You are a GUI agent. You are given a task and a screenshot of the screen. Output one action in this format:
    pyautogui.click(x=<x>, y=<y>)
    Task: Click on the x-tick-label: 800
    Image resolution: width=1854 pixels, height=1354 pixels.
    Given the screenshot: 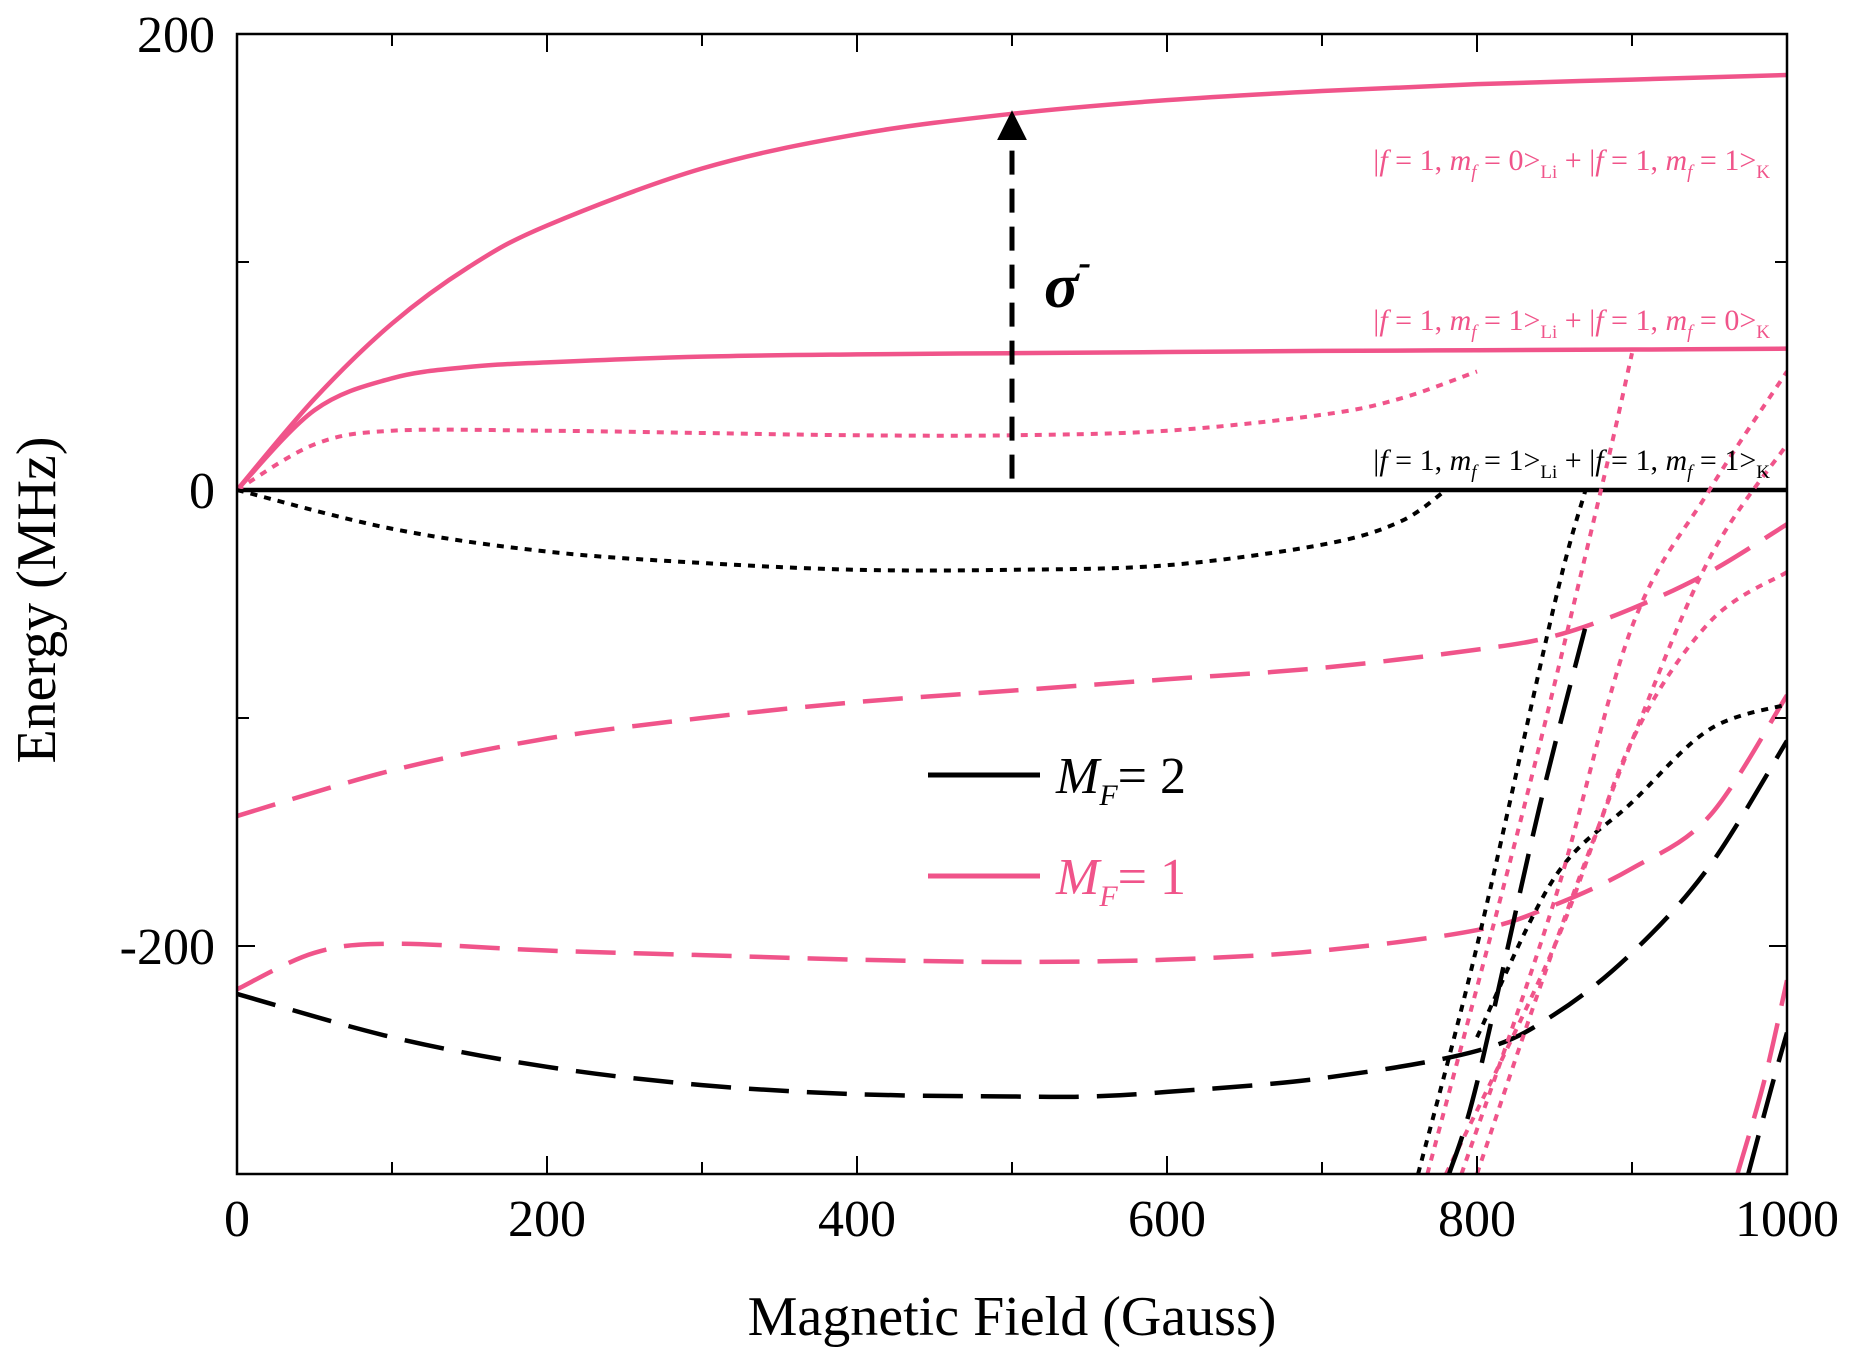 What is the action you would take?
    pyautogui.click(x=1477, y=1219)
    